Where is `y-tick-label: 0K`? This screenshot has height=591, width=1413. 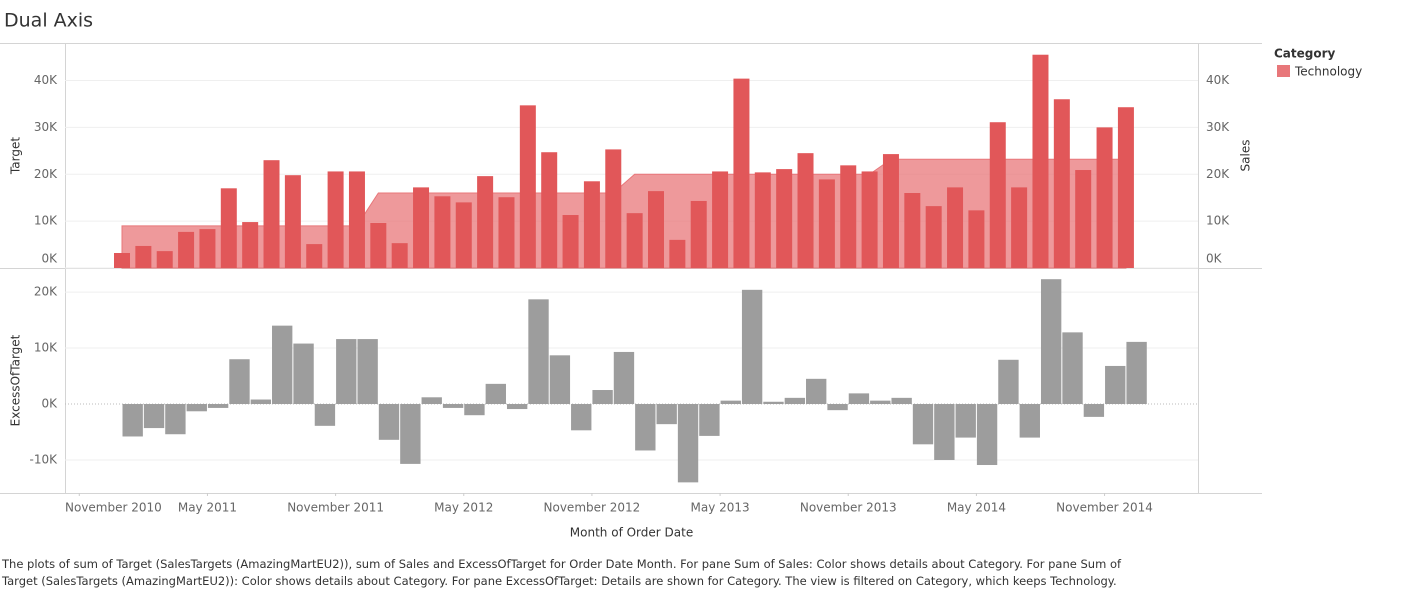 y-tick-label: 0K is located at coordinates (49, 404).